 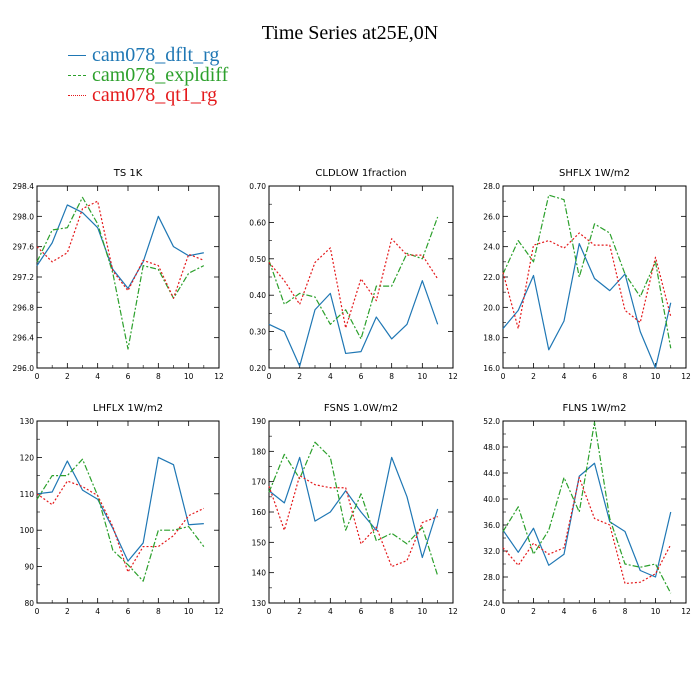 I want to click on y-tick-label: 297.6, so click(x=24, y=247).